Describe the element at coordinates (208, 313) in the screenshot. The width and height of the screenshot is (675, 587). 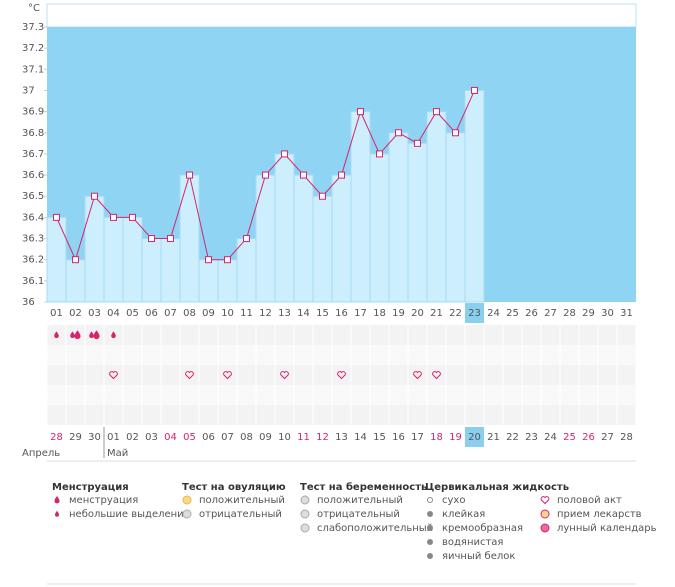
I see `x-tick-label: 09` at that location.